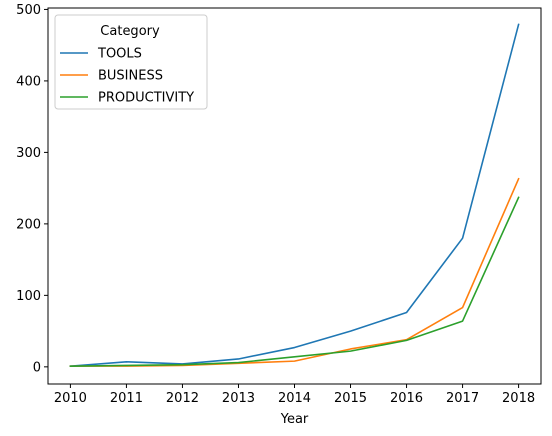  Describe the element at coordinates (238, 398) in the screenshot. I see `x-tick-label: 2013` at that location.